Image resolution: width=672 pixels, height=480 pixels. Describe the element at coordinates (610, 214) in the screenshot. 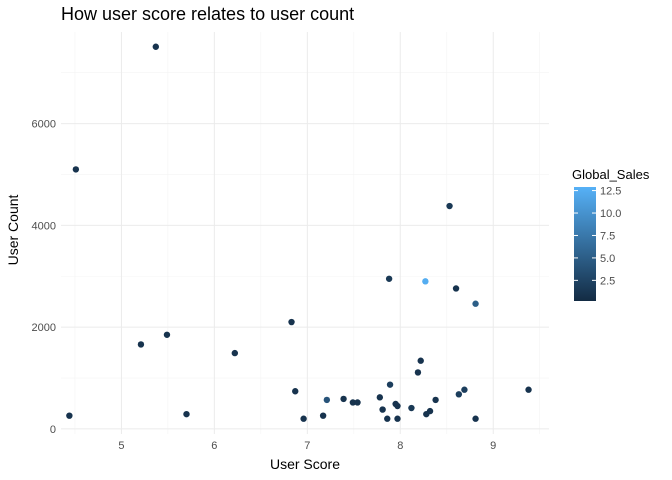

I see `legend-tick-label: 10.0` at that location.